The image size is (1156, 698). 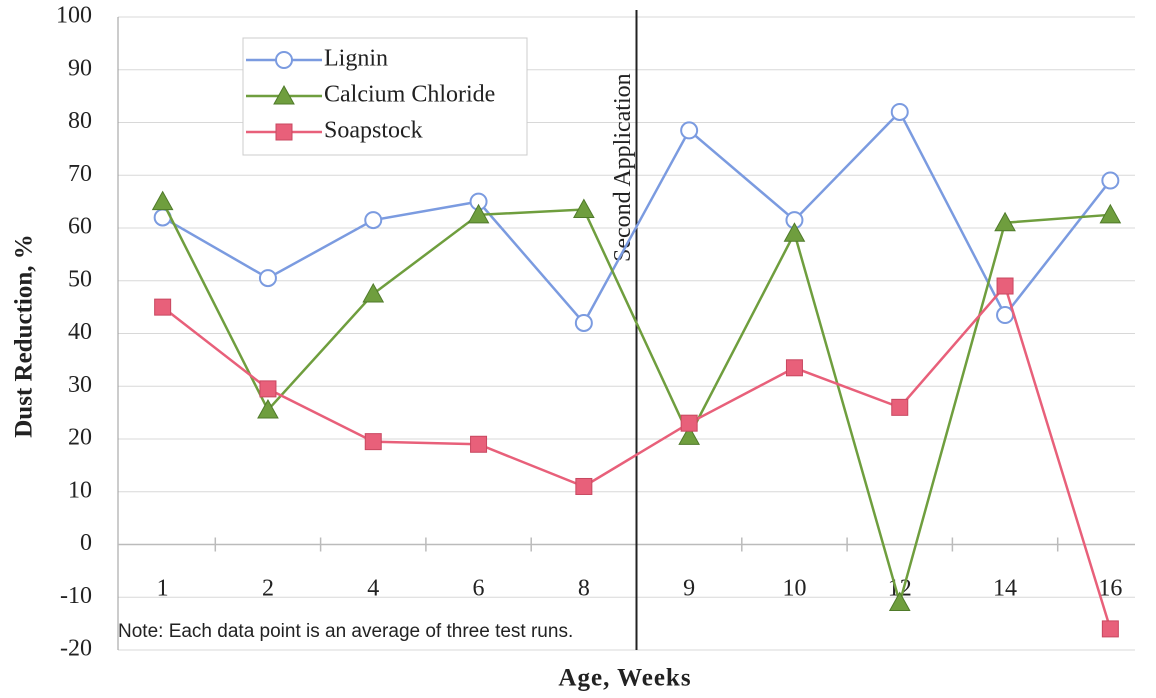 I want to click on x-tick-label: 10, so click(x=794, y=589).